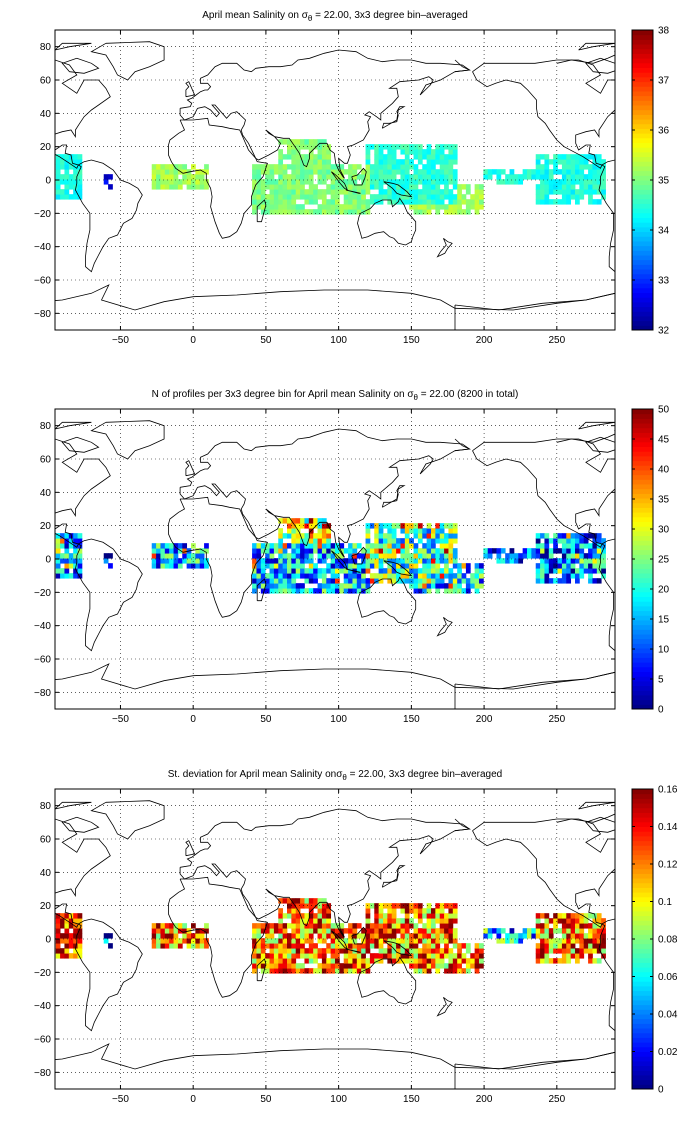 This screenshot has width=696, height=1145. I want to click on y-tick-label: 80, so click(46, 426).